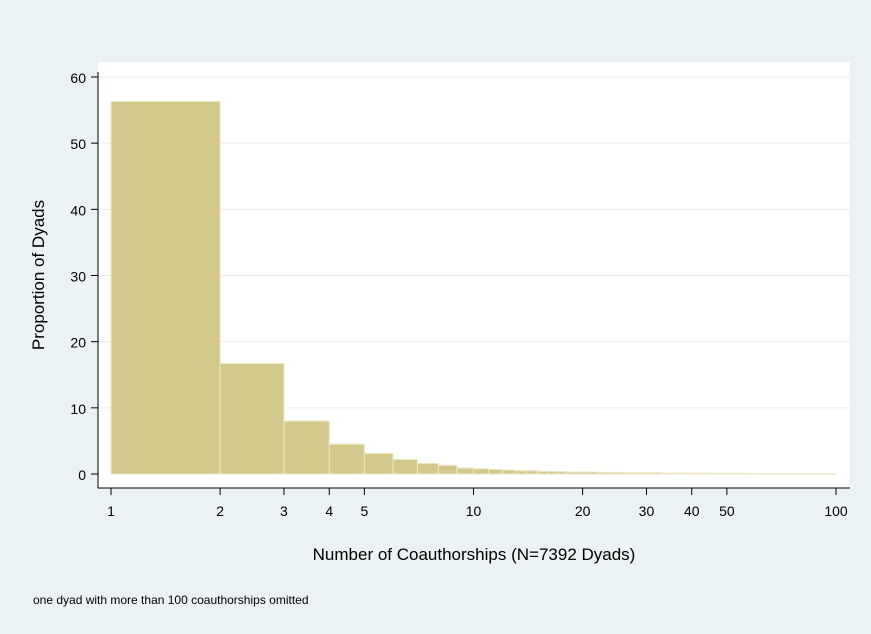 The width and height of the screenshot is (871, 634). What do you see at coordinates (329, 511) in the screenshot?
I see `x-tick-label: 4` at bounding box center [329, 511].